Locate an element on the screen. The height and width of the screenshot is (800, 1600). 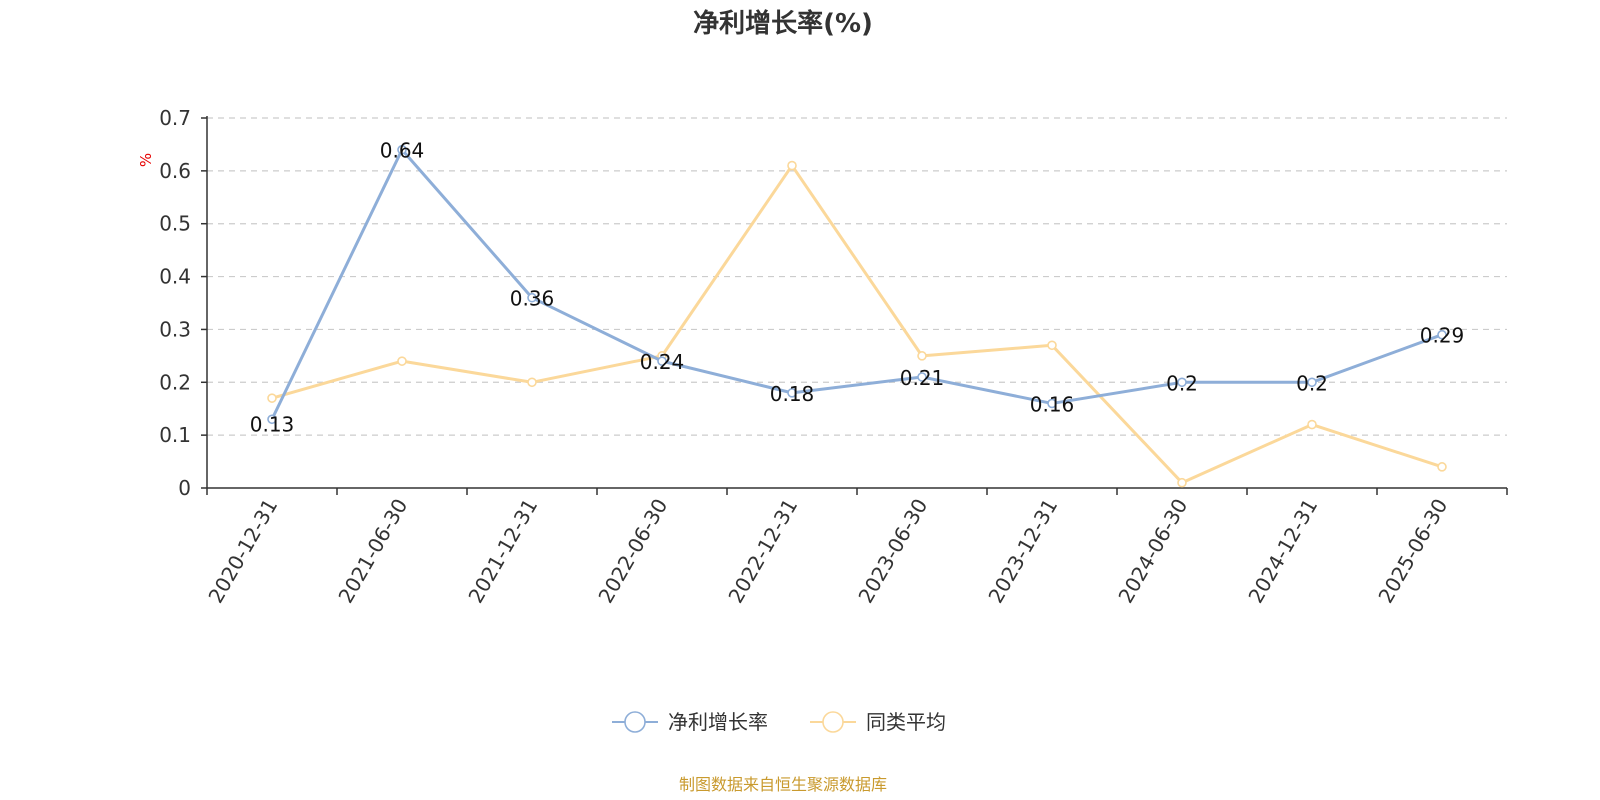
y-tick-label: 0.2 is located at coordinates (175, 382).